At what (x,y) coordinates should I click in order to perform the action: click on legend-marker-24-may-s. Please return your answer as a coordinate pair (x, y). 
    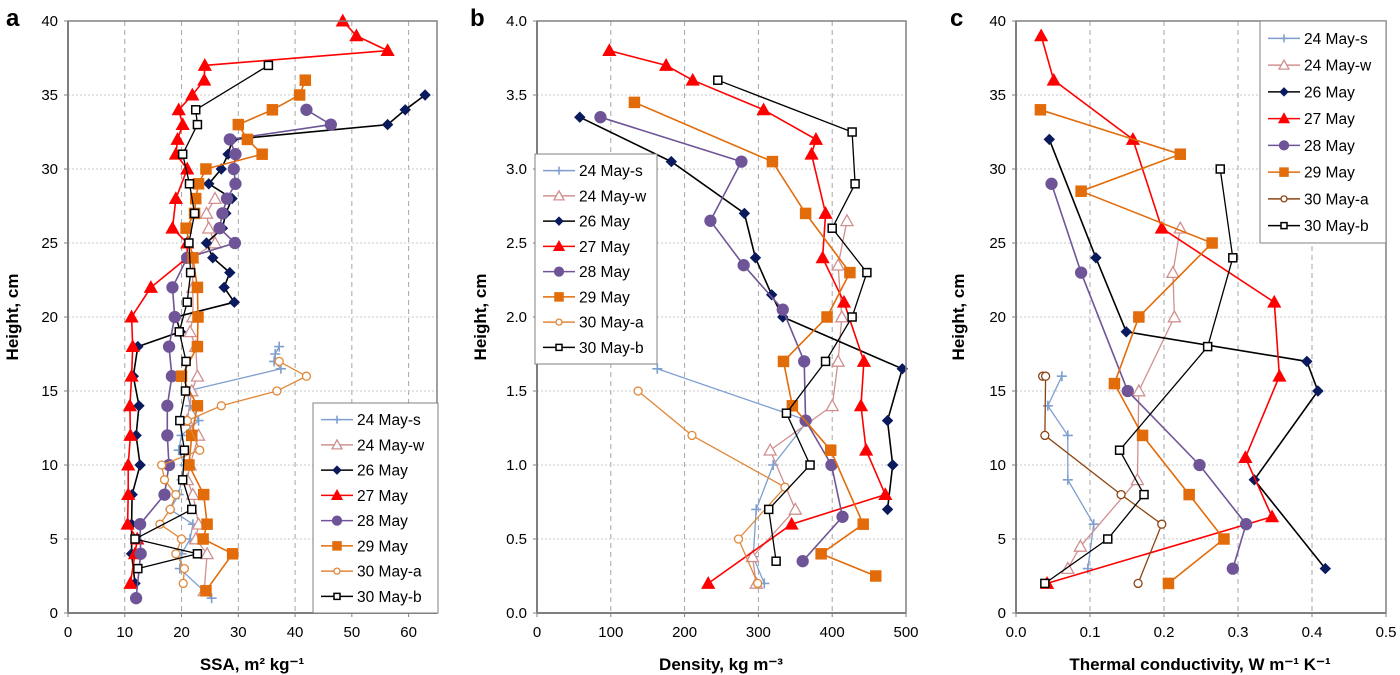
    Looking at the image, I should click on (1284, 38).